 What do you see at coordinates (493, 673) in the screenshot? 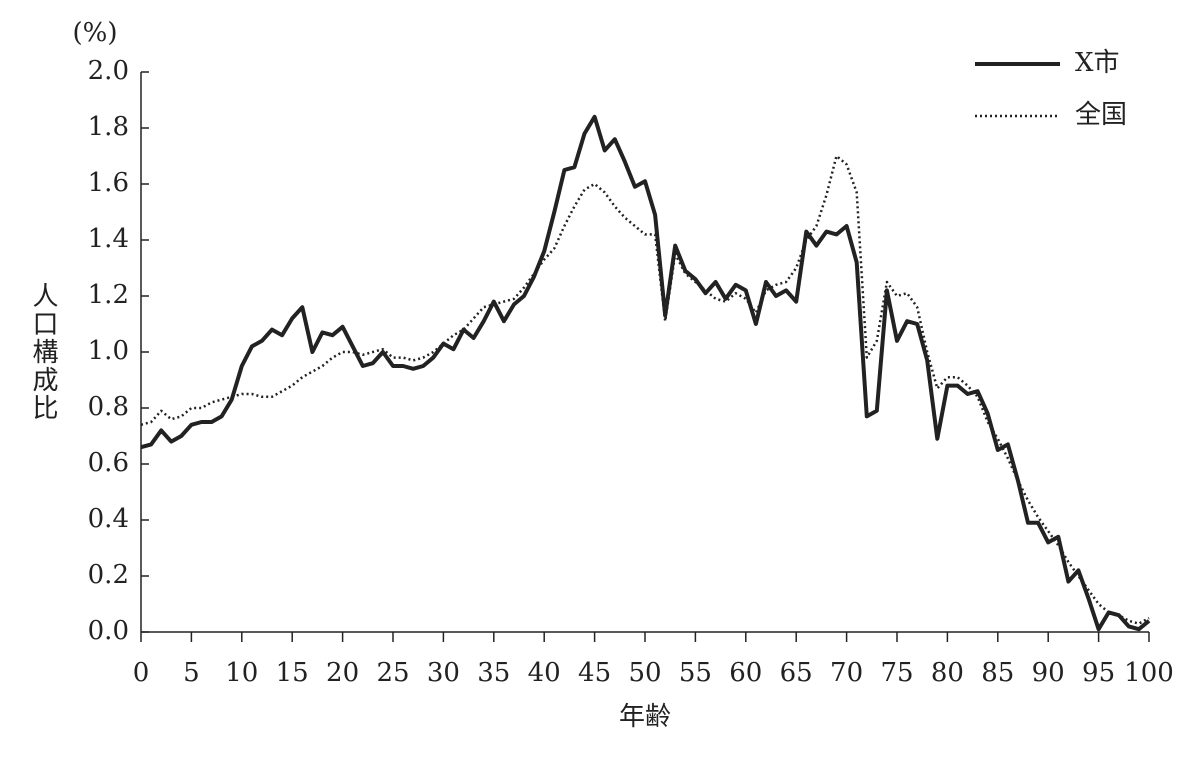
I see `x-tick-label: 35` at bounding box center [493, 673].